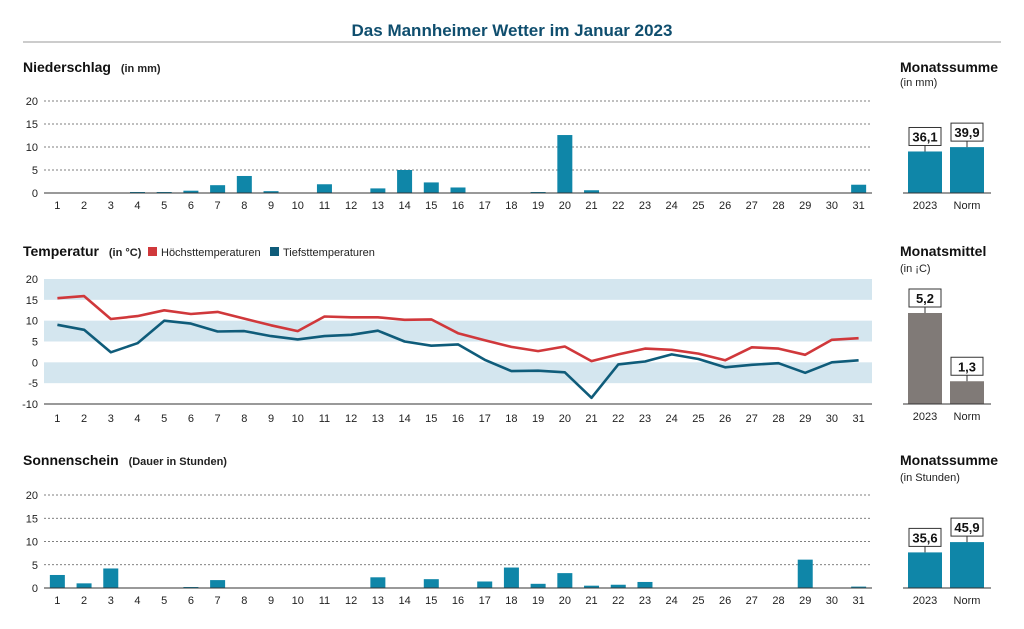 The image size is (1024, 629). I want to click on temp-x-tick-label: 2, so click(84, 419).